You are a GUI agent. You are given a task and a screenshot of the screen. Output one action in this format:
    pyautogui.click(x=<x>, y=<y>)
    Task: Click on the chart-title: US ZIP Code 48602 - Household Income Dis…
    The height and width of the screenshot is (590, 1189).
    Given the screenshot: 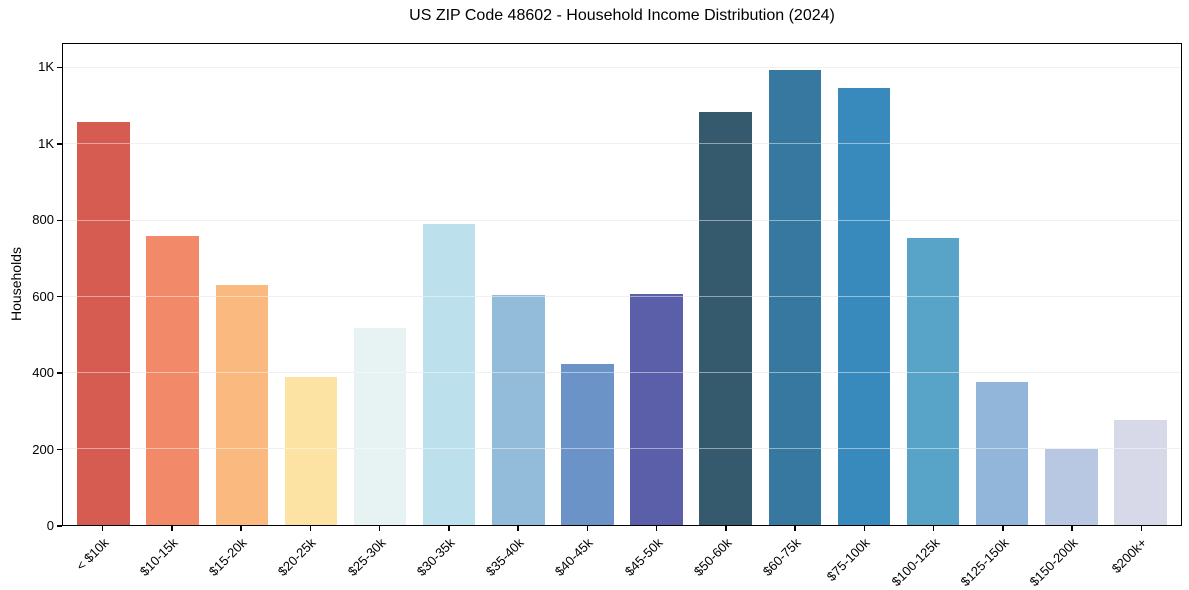 What is the action you would take?
    pyautogui.click(x=622, y=15)
    